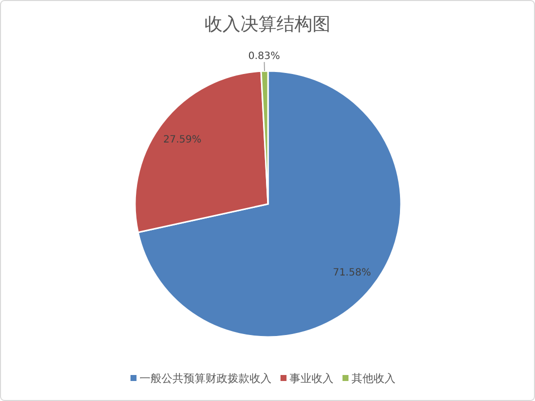 This screenshot has width=535, height=401. What do you see at coordinates (374, 378) in the screenshot?
I see `legend-label: 其他收入` at bounding box center [374, 378].